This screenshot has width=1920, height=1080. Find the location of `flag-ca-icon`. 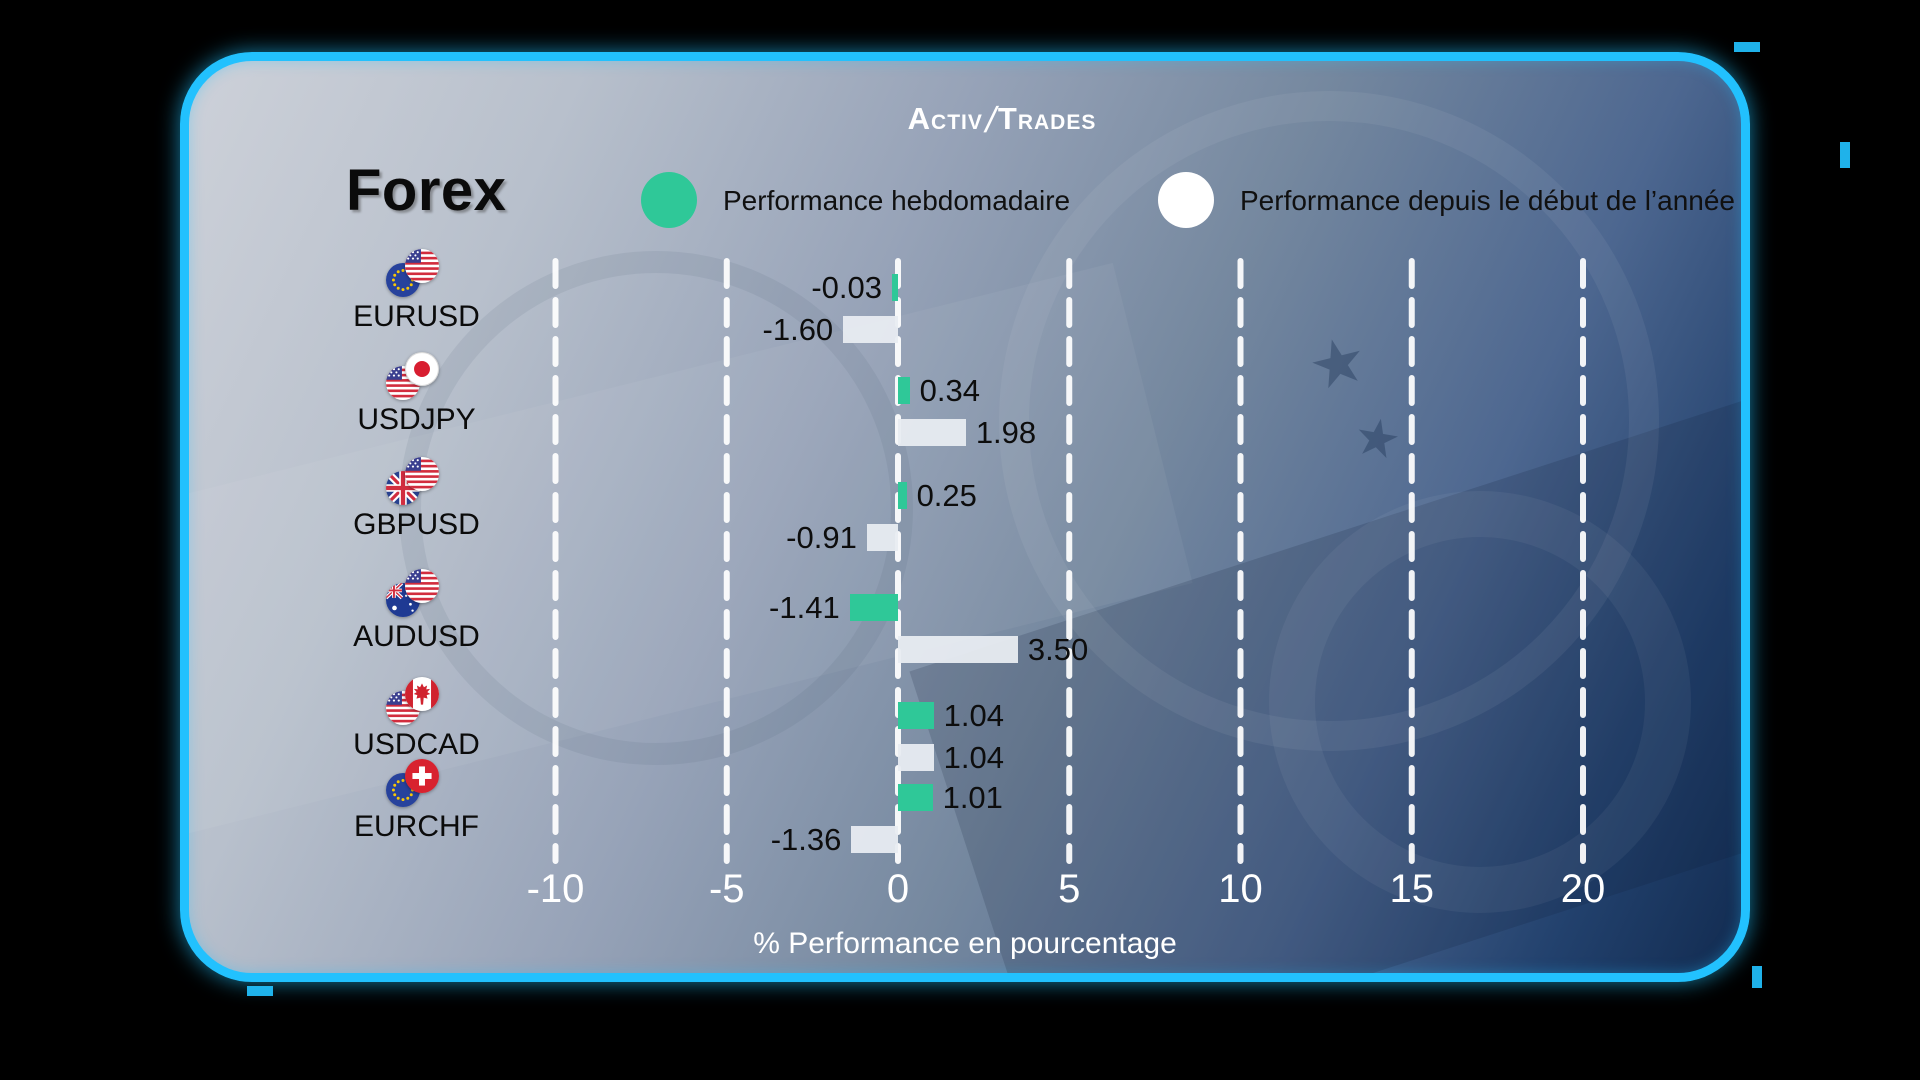

flag-ca-icon is located at coordinates (422, 694).